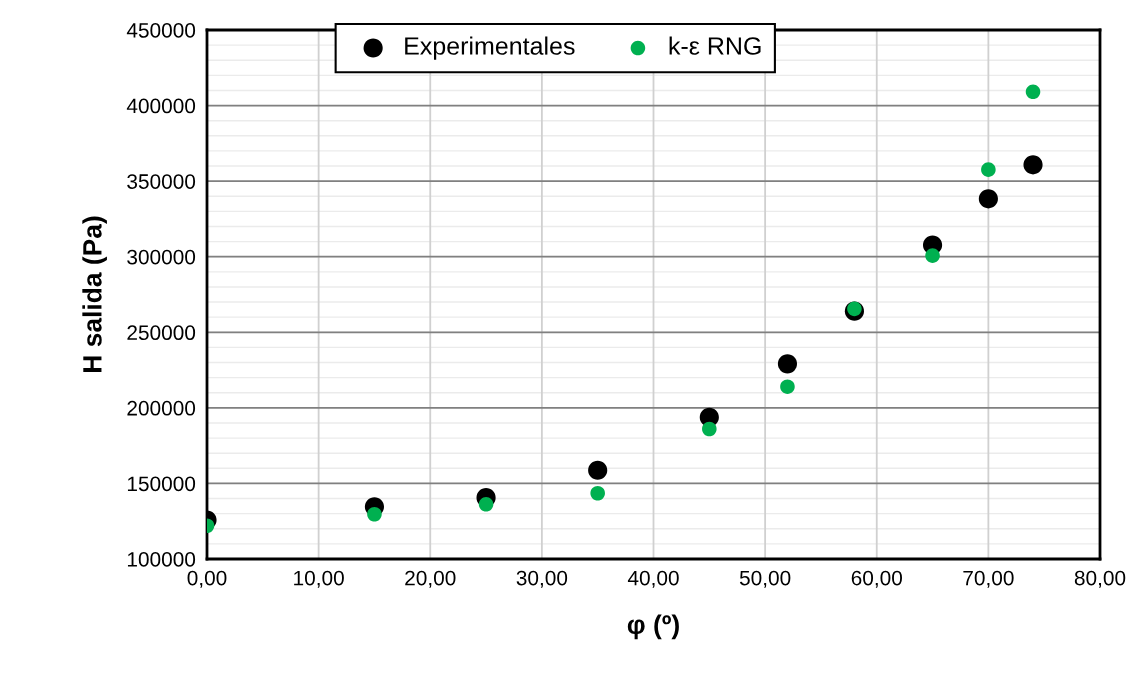  Describe the element at coordinates (876, 579) in the screenshot. I see `x-tick-label: 60,00` at that location.